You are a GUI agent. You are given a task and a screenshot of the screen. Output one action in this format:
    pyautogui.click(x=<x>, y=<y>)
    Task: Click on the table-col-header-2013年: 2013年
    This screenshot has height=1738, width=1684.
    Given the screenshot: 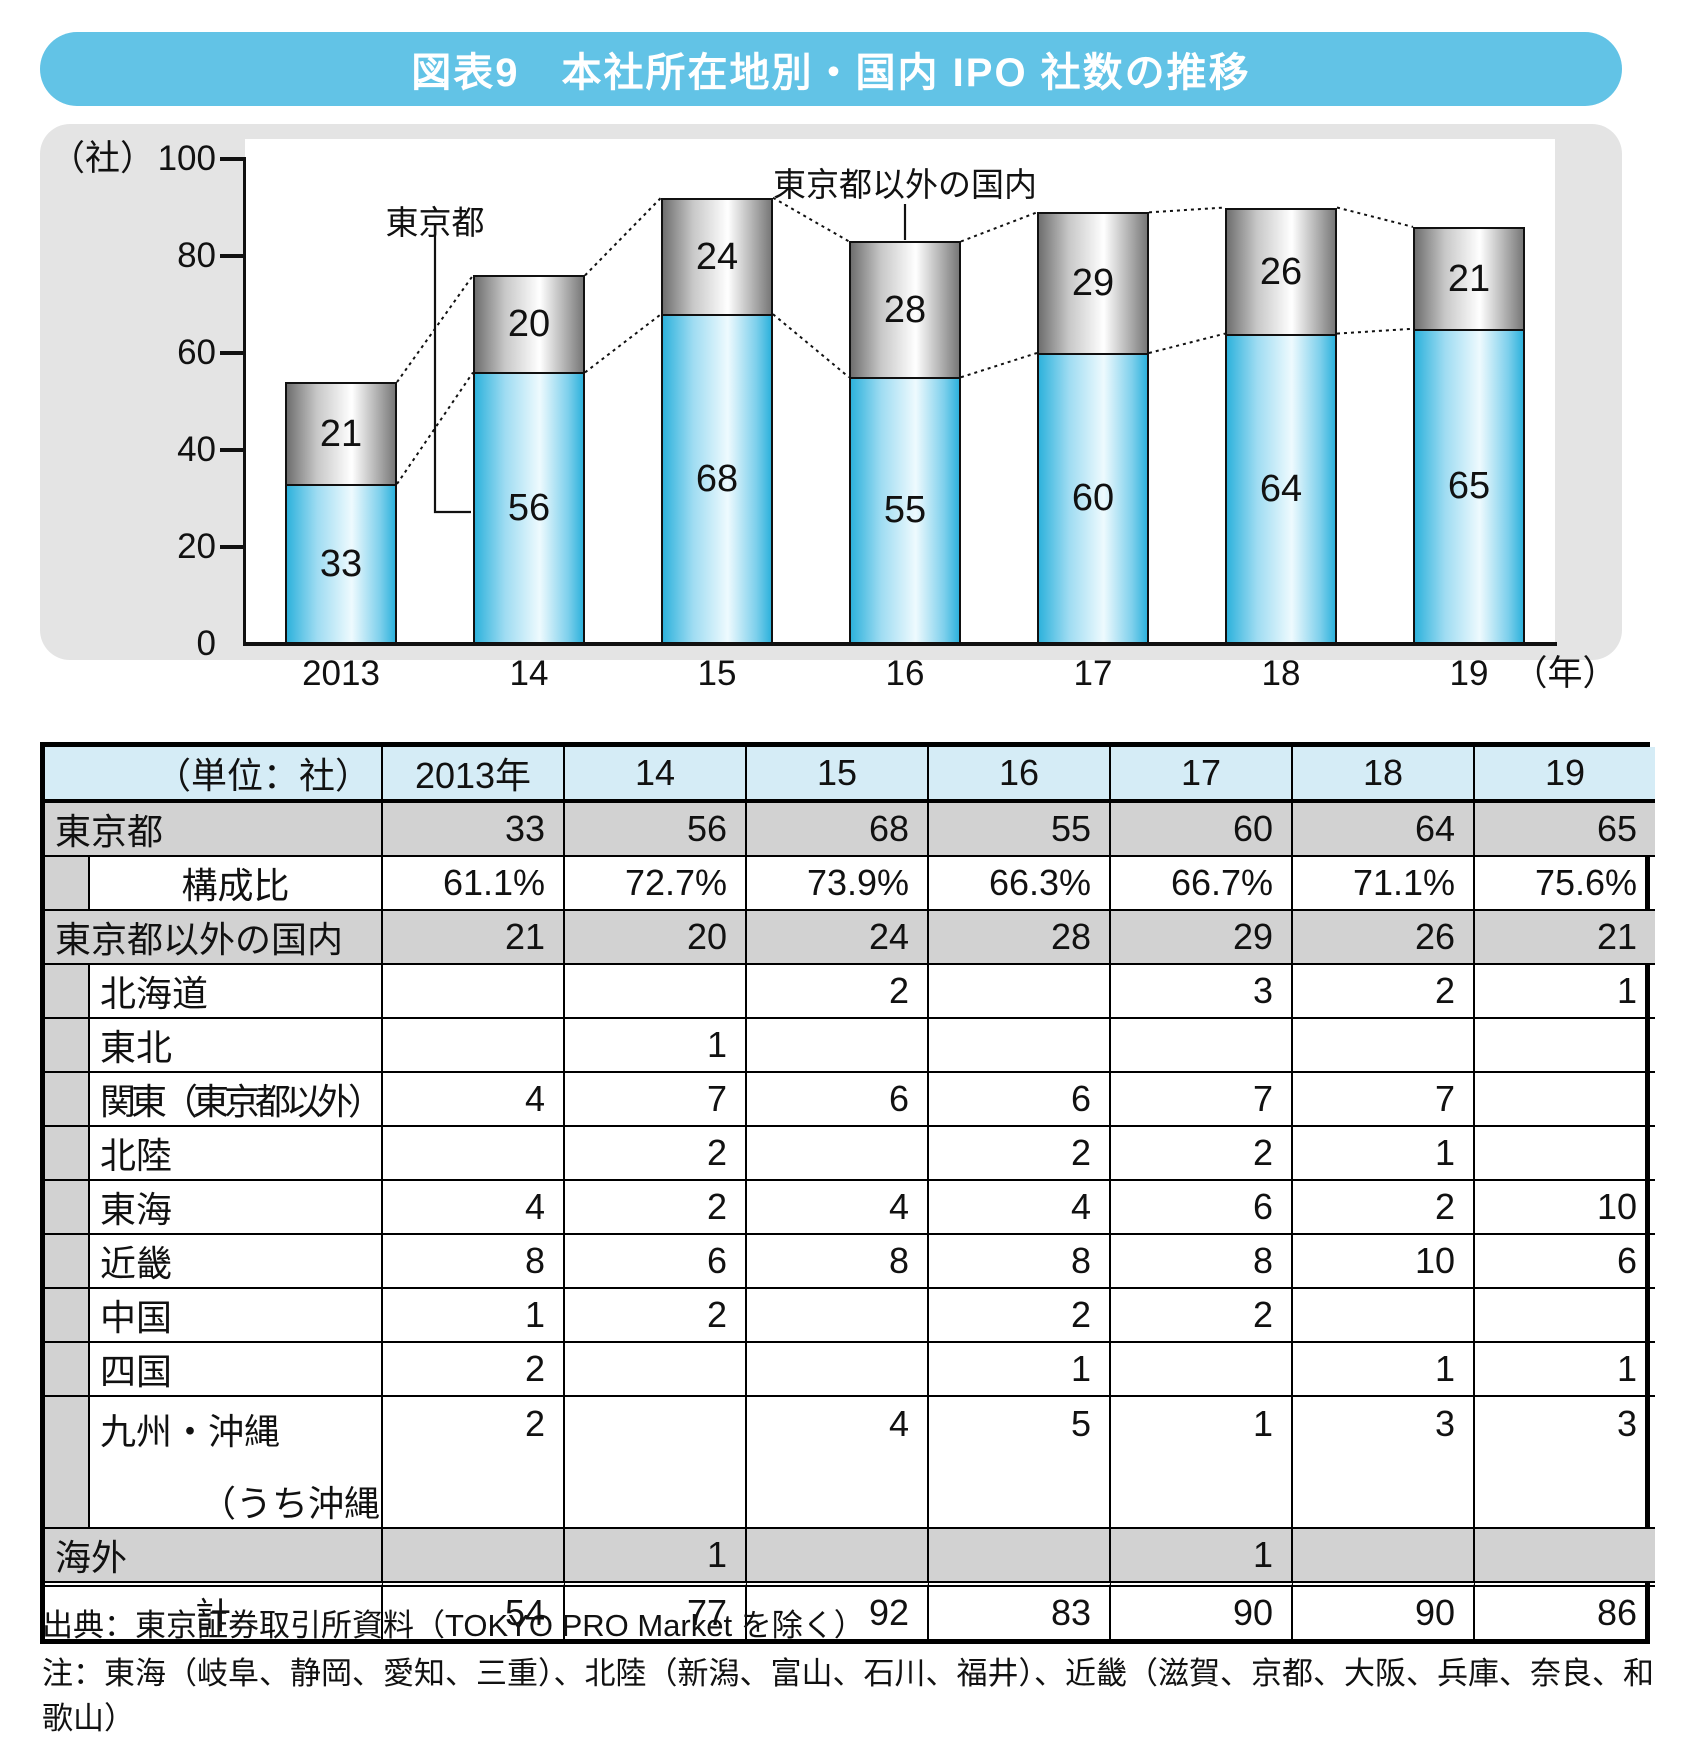 What is the action you would take?
    pyautogui.click(x=474, y=775)
    